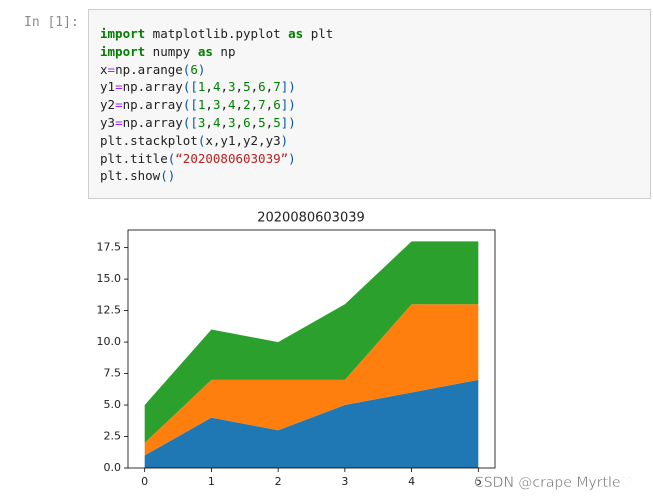 Image resolution: width=653 pixels, height=500 pixels. What do you see at coordinates (311, 218) in the screenshot?
I see `chart-title: 2020080603039` at bounding box center [311, 218].